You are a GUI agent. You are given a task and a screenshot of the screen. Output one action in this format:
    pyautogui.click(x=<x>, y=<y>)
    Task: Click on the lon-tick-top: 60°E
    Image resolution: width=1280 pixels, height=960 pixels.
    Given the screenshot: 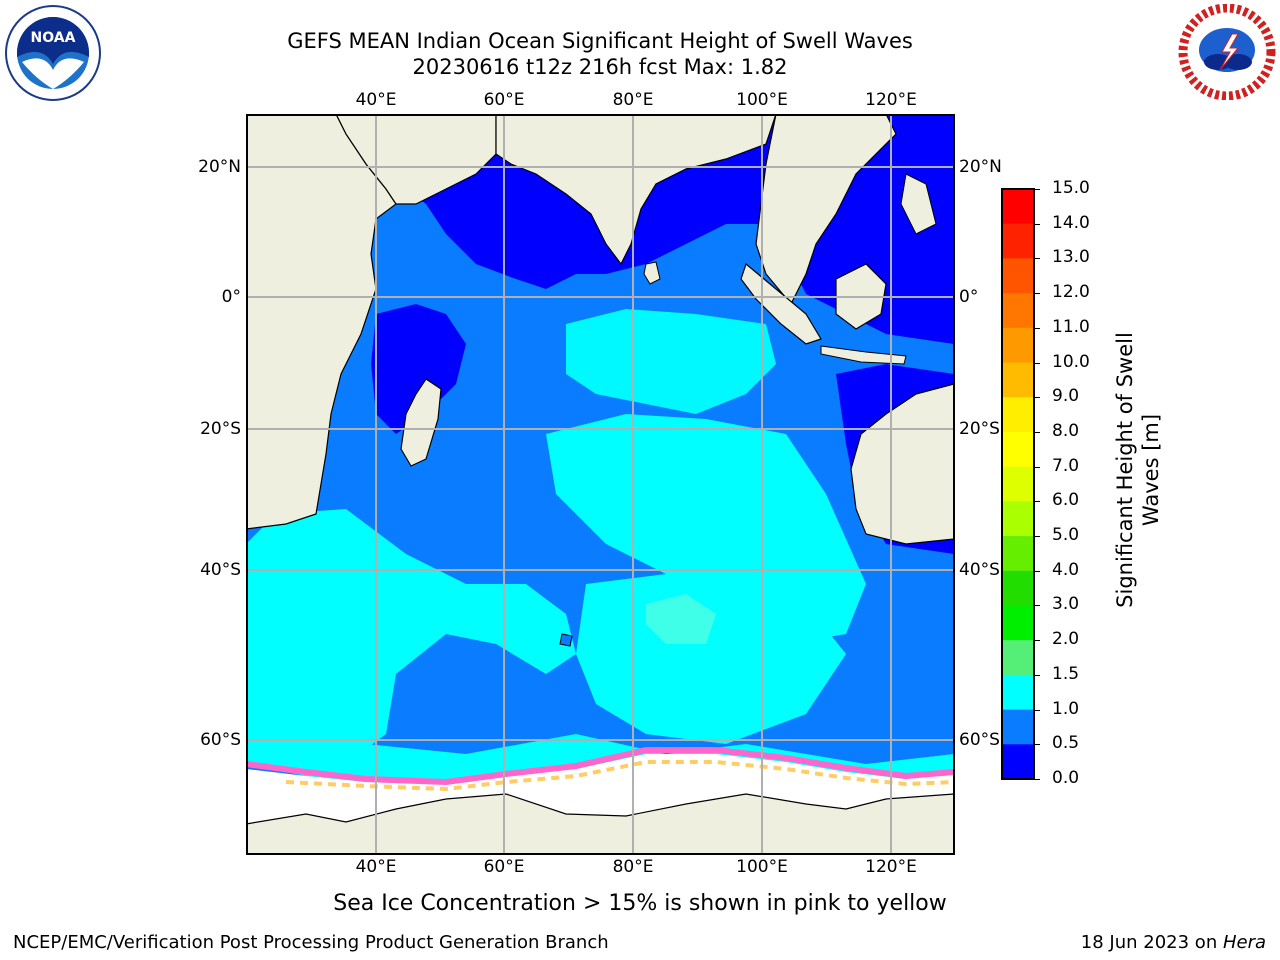 What is the action you would take?
    pyautogui.click(x=504, y=100)
    